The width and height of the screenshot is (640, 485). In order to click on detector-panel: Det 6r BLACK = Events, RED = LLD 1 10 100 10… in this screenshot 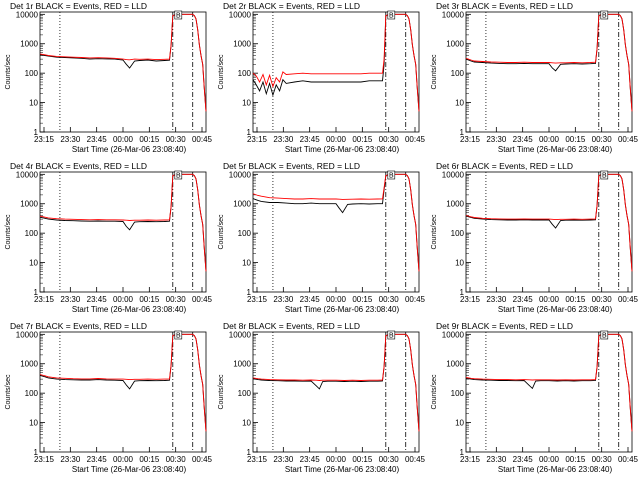, I will do `click(532, 240)`.